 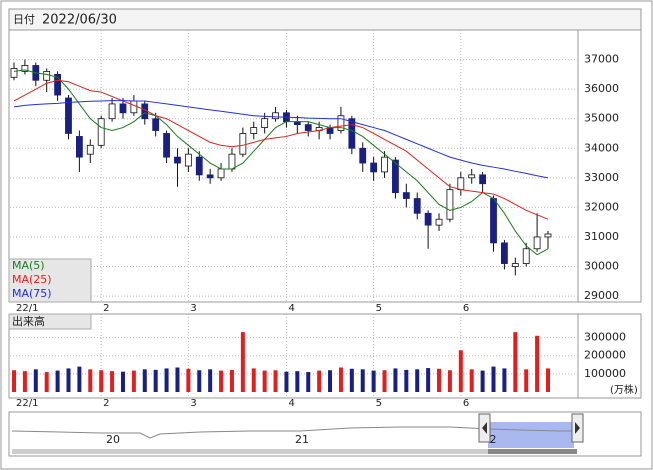 I want to click on x-tick-label: 6, so click(x=466, y=403).